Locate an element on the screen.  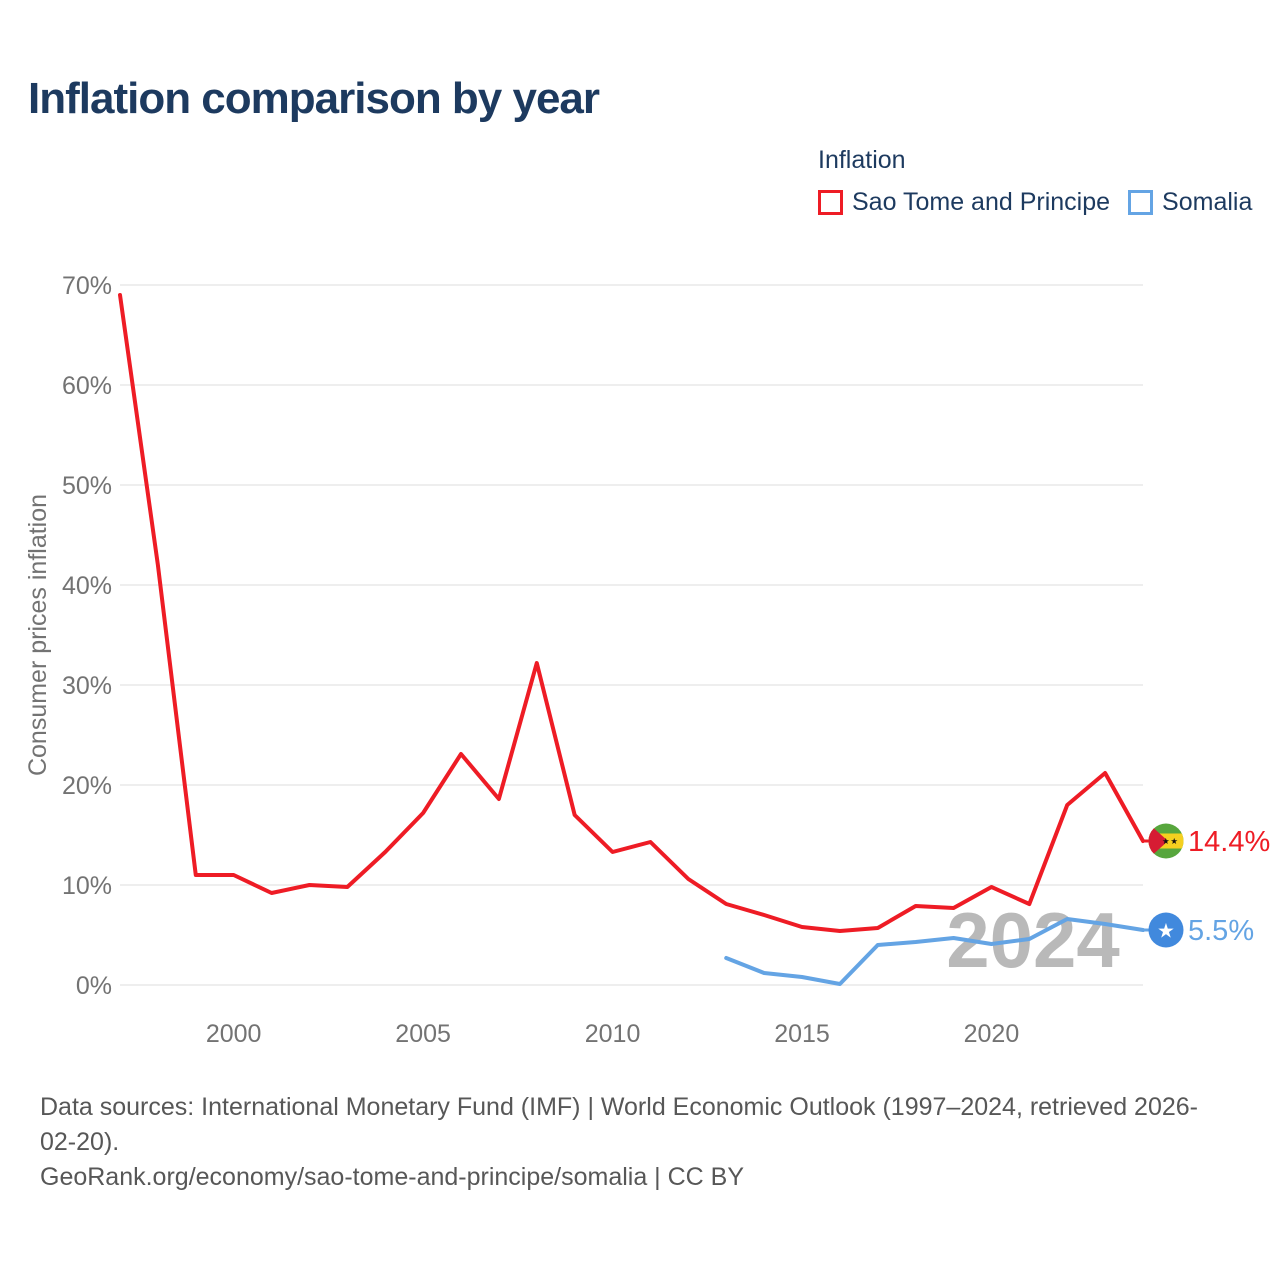
y-tick-label: 40% is located at coordinates (87, 586).